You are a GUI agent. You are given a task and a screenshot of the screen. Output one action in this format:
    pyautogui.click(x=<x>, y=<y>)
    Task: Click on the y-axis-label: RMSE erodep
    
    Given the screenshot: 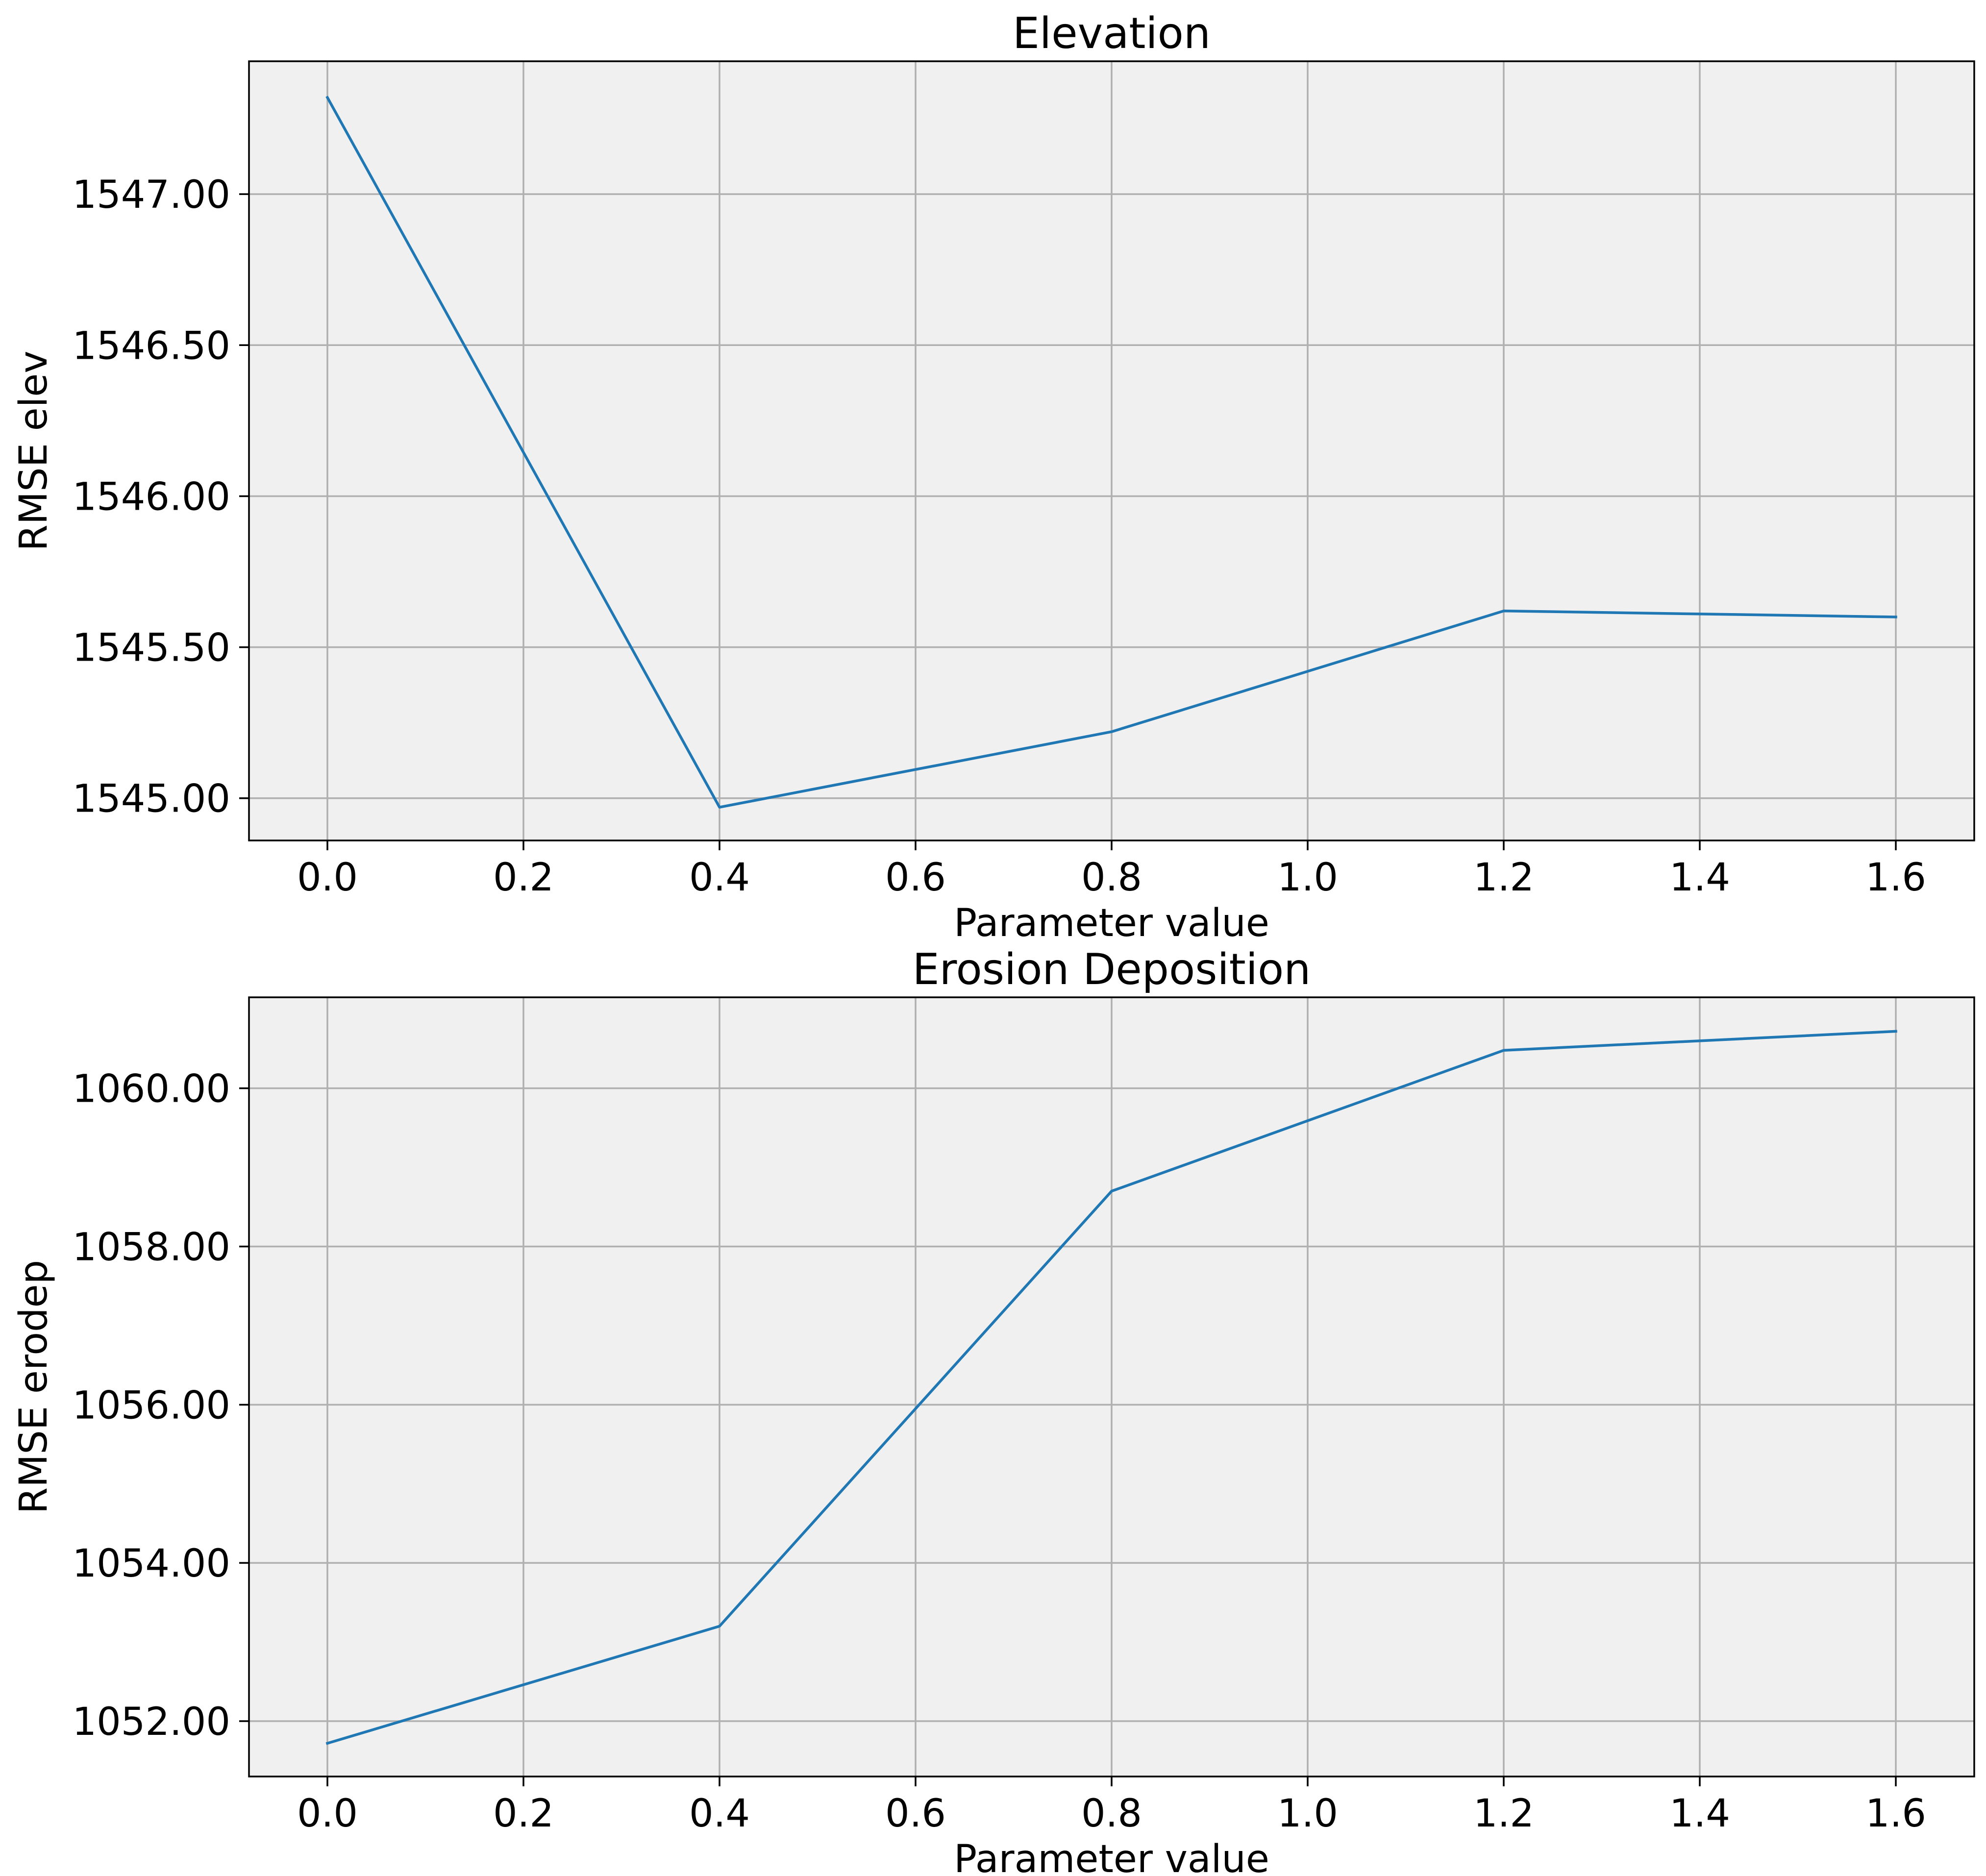 What is the action you would take?
    pyautogui.click(x=34, y=1387)
    